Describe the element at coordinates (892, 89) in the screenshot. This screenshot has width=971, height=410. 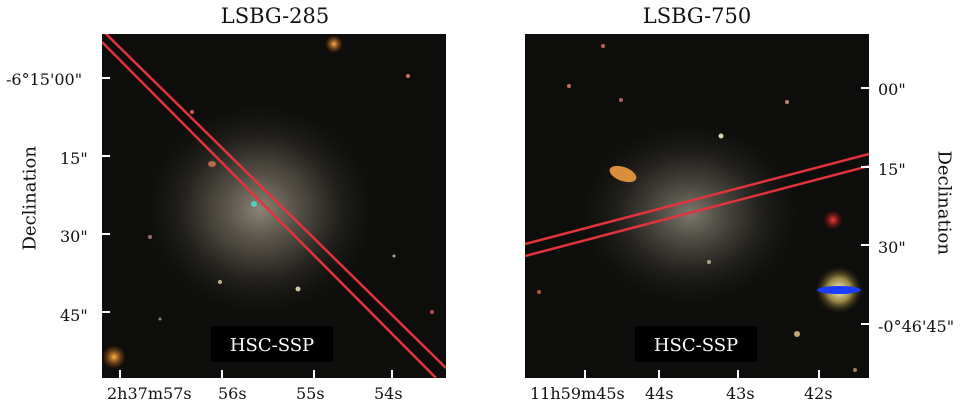
I see `panel-2-ytick-label: 00"` at that location.